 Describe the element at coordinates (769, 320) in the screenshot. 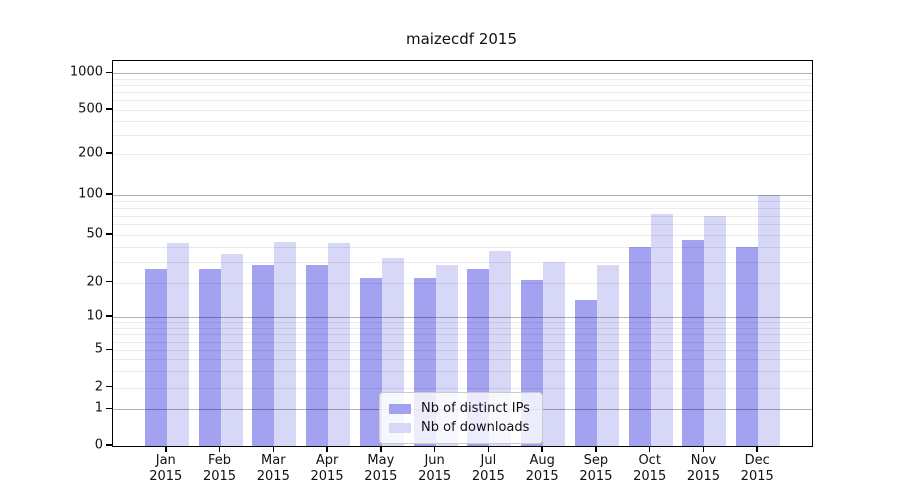

I see `bar-nb-of-downloads-dec` at that location.